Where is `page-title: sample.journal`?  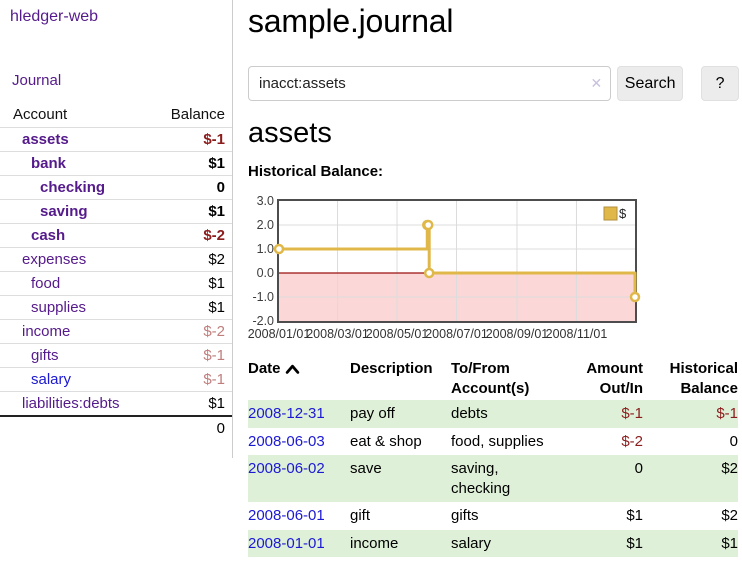 page-title: sample.journal is located at coordinates (351, 21).